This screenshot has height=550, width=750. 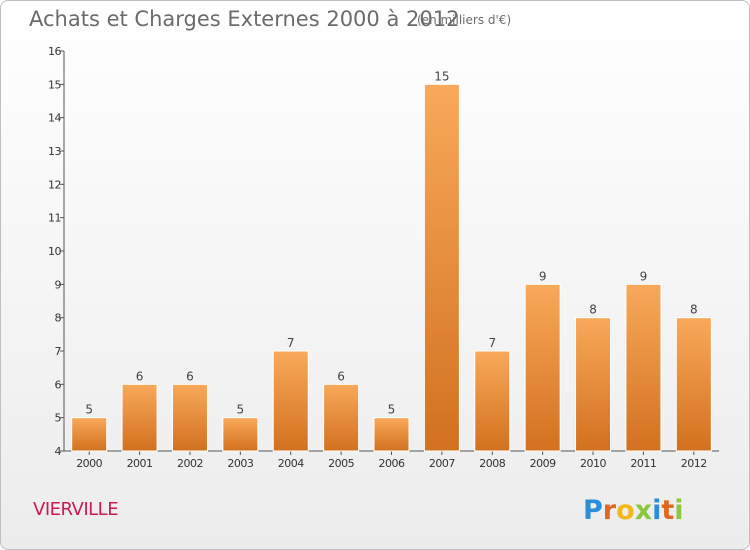 What do you see at coordinates (244, 19) in the screenshot?
I see `chart-title: Achats et Charges Externes 2000 à 2012` at bounding box center [244, 19].